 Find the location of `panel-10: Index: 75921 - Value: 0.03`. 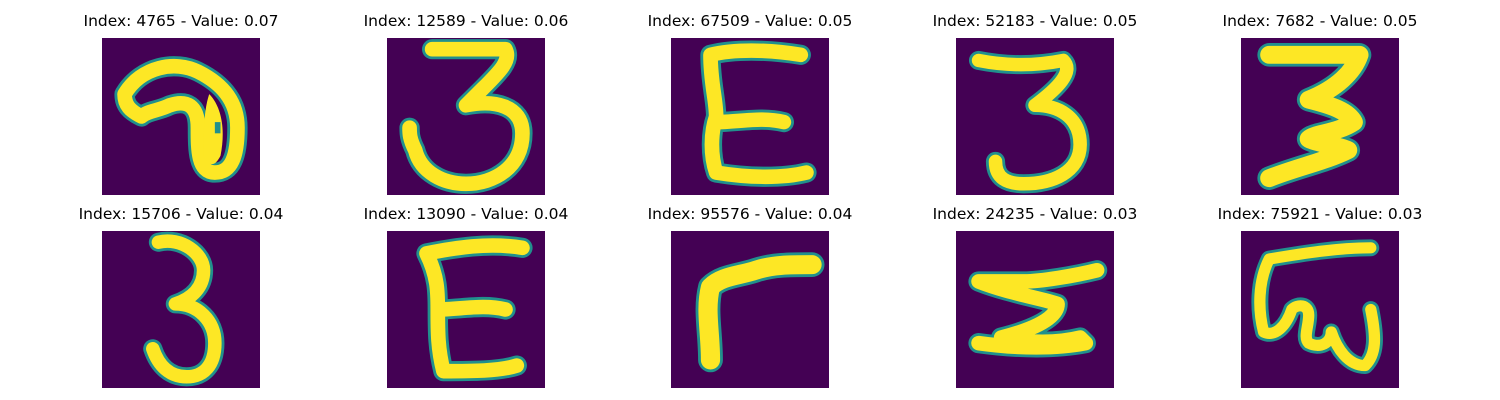

panel-10: Index: 75921 - Value: 0.03 is located at coordinates (1320, 300).